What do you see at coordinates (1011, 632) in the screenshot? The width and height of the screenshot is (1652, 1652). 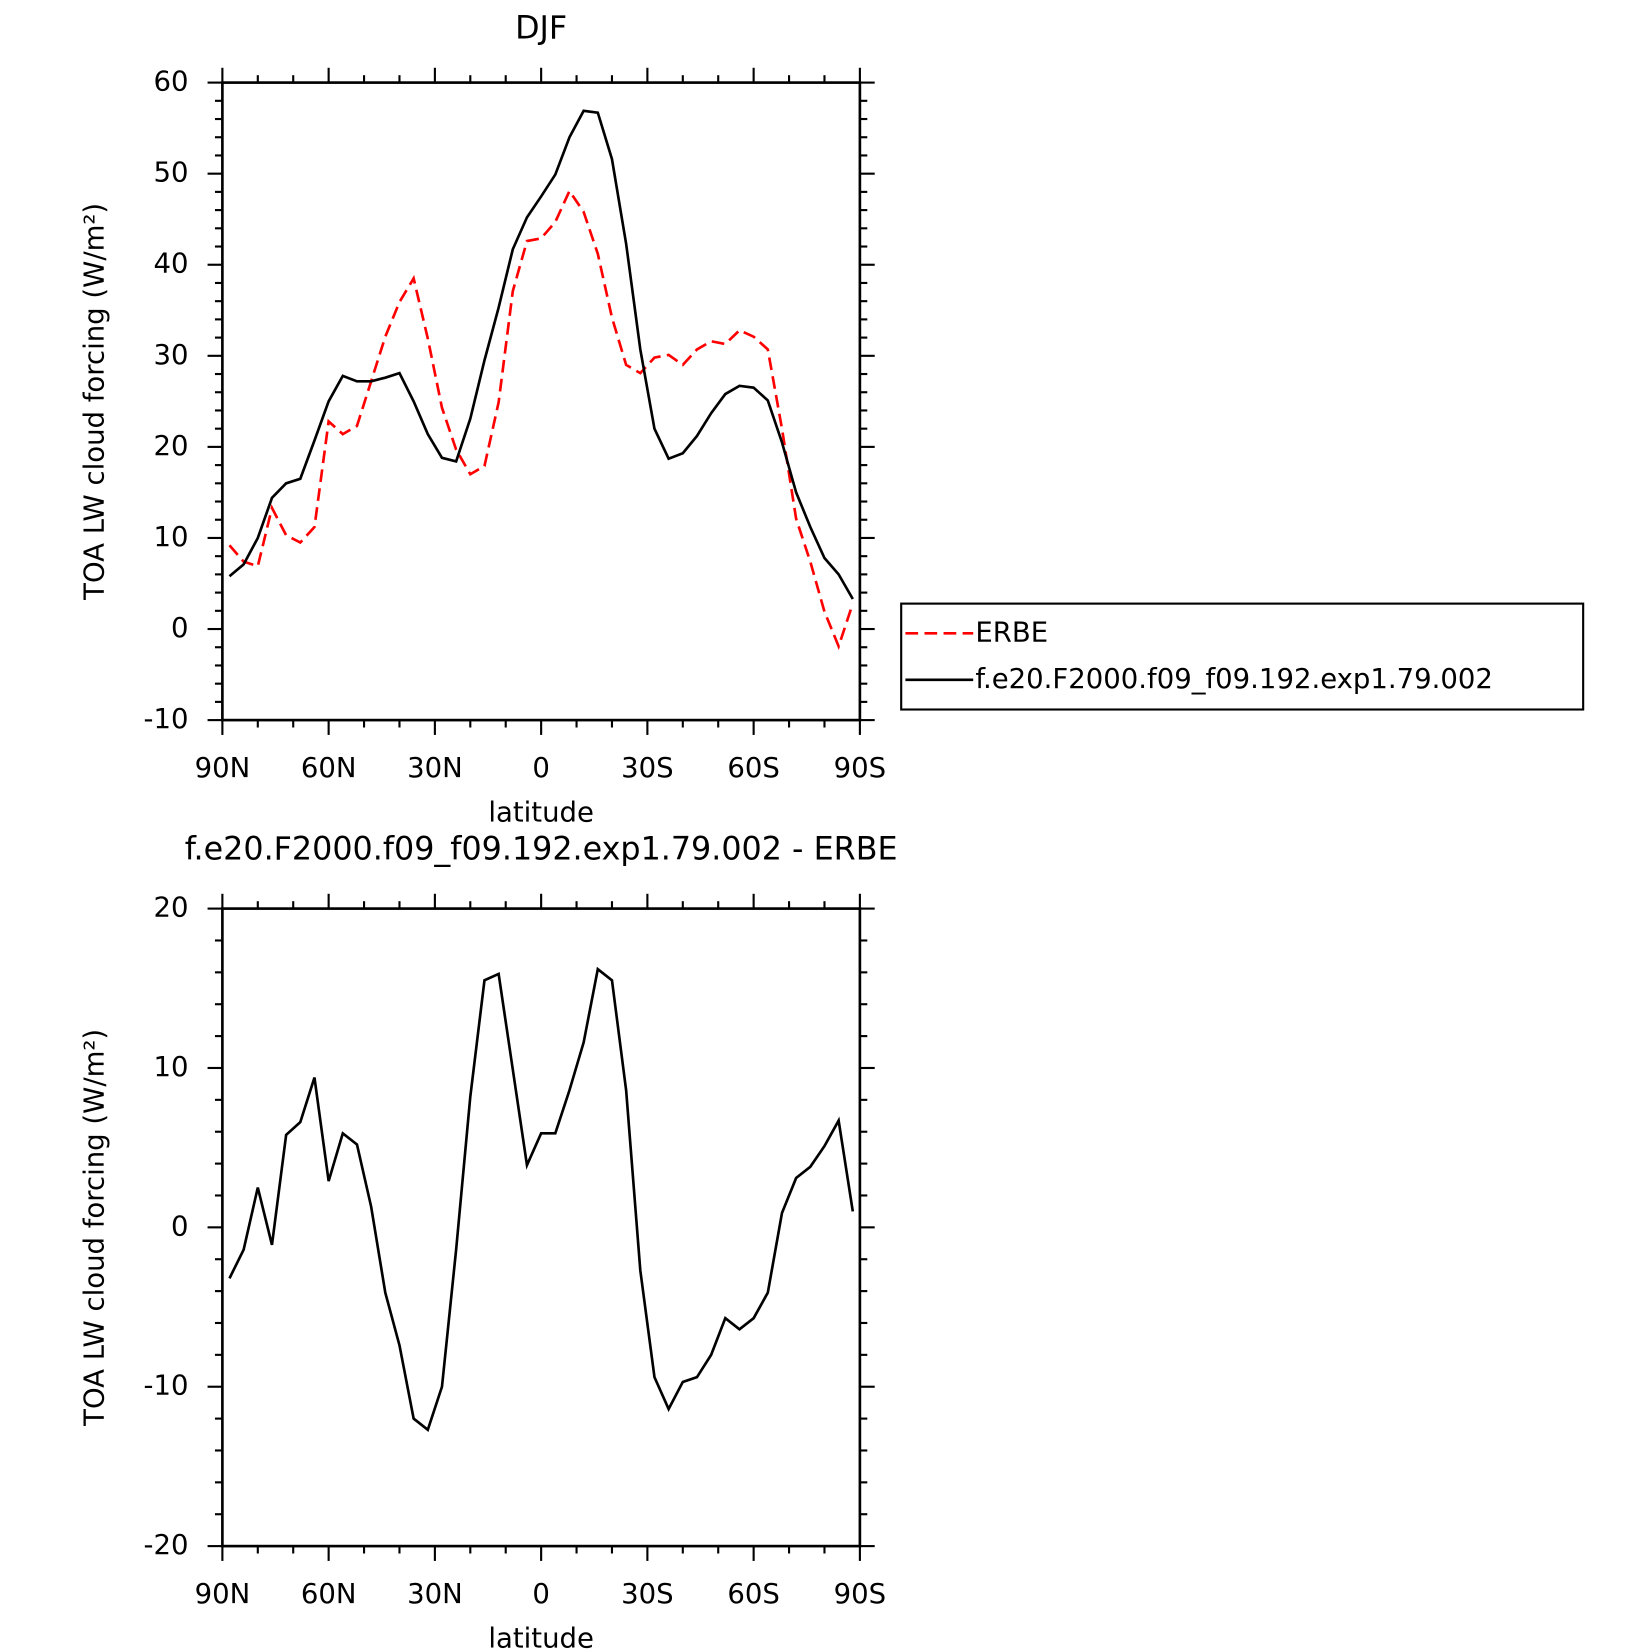 I see `legend-label: ERBE` at bounding box center [1011, 632].